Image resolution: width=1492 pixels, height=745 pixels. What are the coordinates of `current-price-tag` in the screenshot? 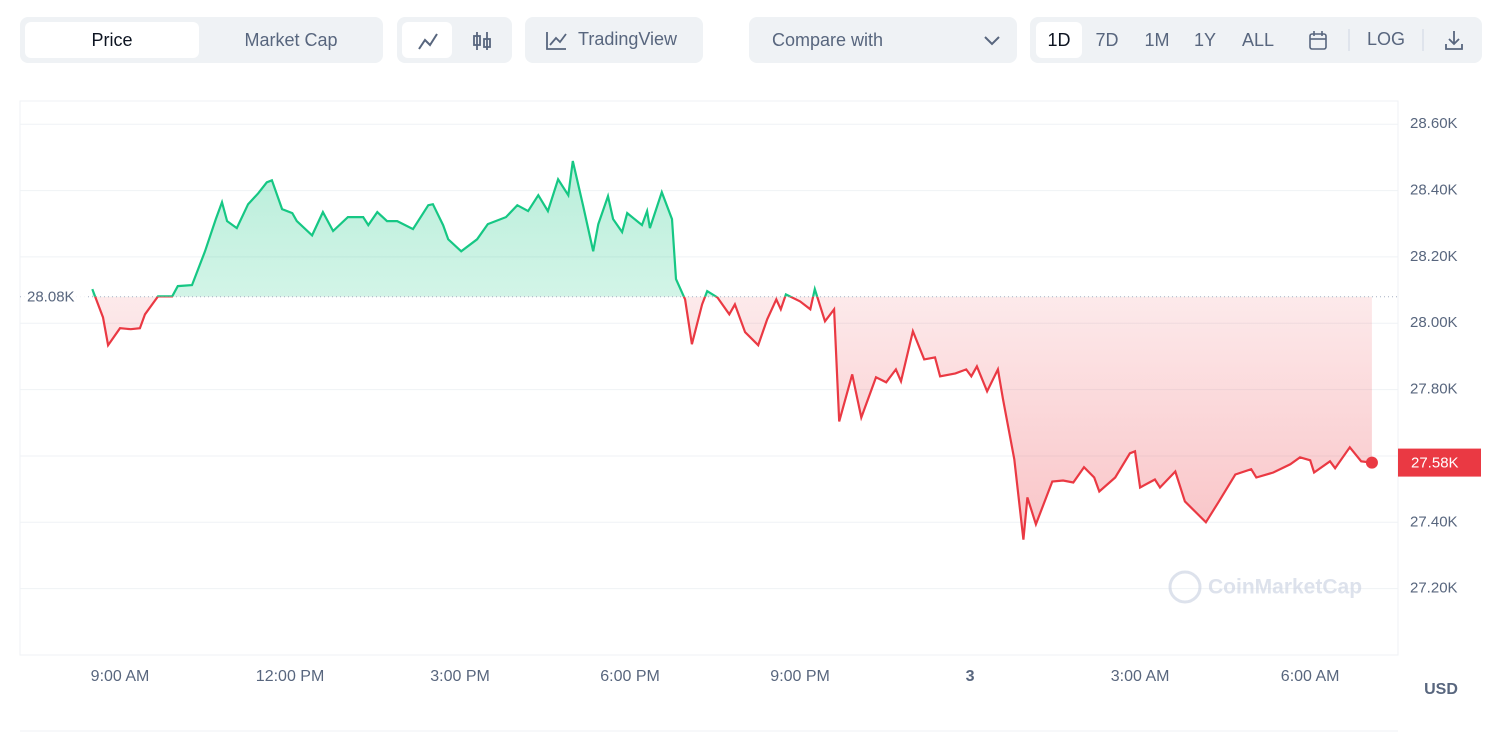 It's located at (1439, 462).